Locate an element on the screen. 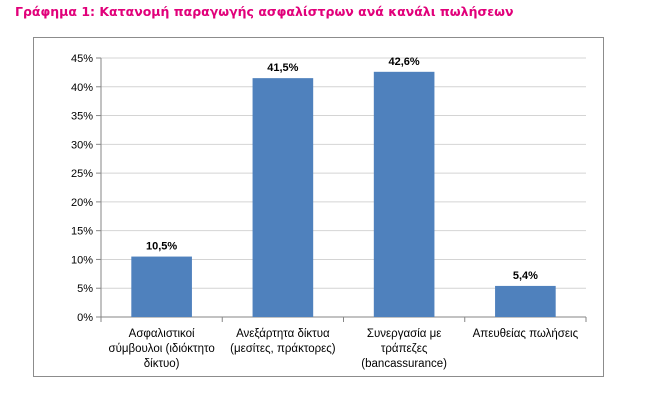  y-tick-label: 5% is located at coordinates (85, 289).